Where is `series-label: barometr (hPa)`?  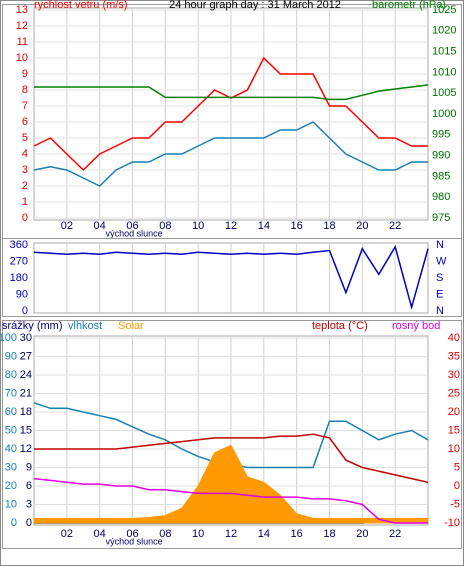 series-label: barometr (hPa) is located at coordinates (409, 5).